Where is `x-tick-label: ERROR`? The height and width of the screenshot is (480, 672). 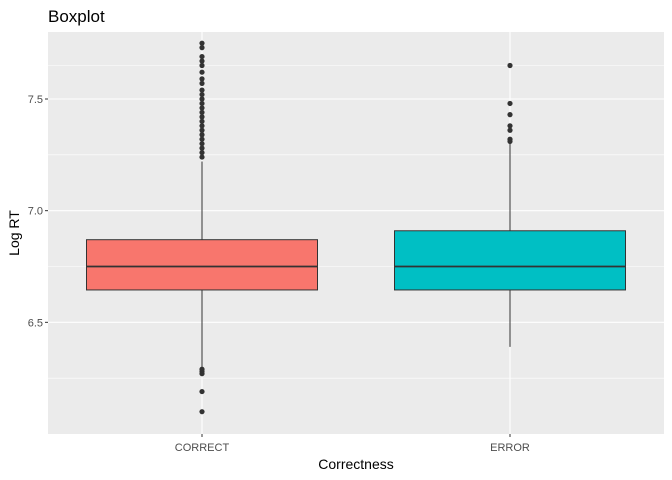 x-tick-label: ERROR is located at coordinates (510, 448).